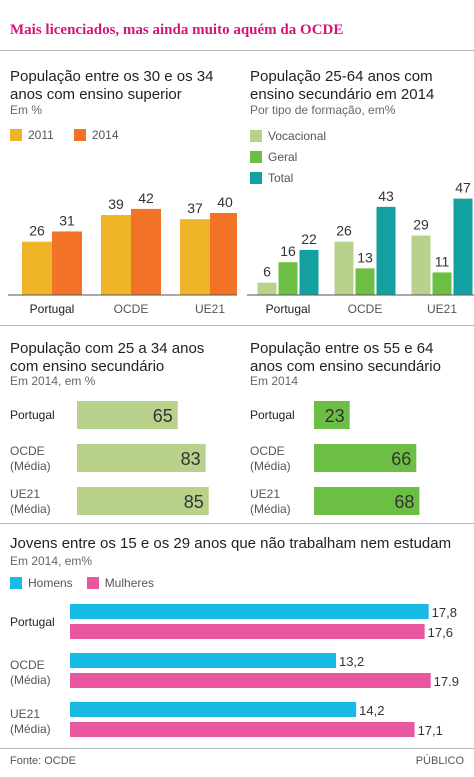 Image resolution: width=474 pixels, height=777 pixels. What do you see at coordinates (116, 204) in the screenshot?
I see `value-label-ocde-2011: 39` at bounding box center [116, 204].